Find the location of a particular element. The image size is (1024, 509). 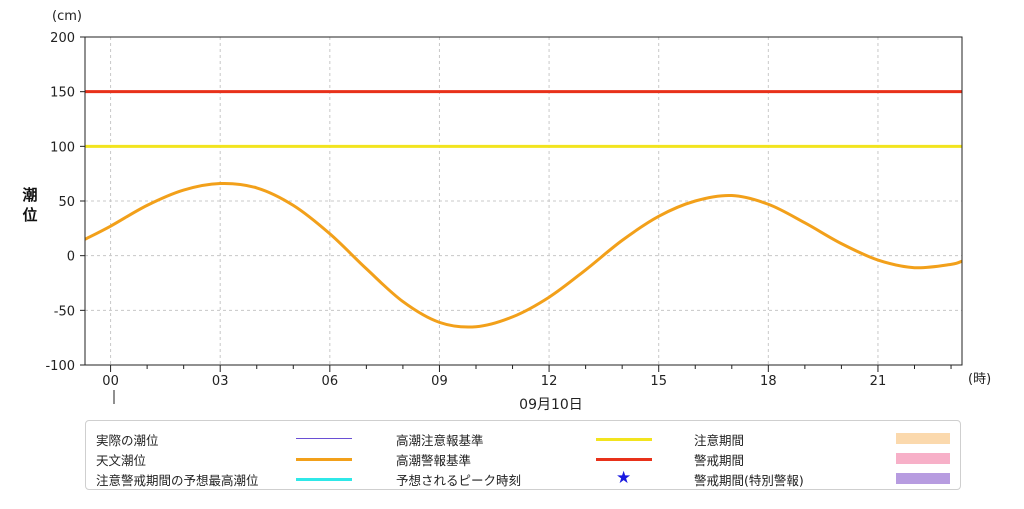

date-label: 09月10日 is located at coordinates (551, 405).